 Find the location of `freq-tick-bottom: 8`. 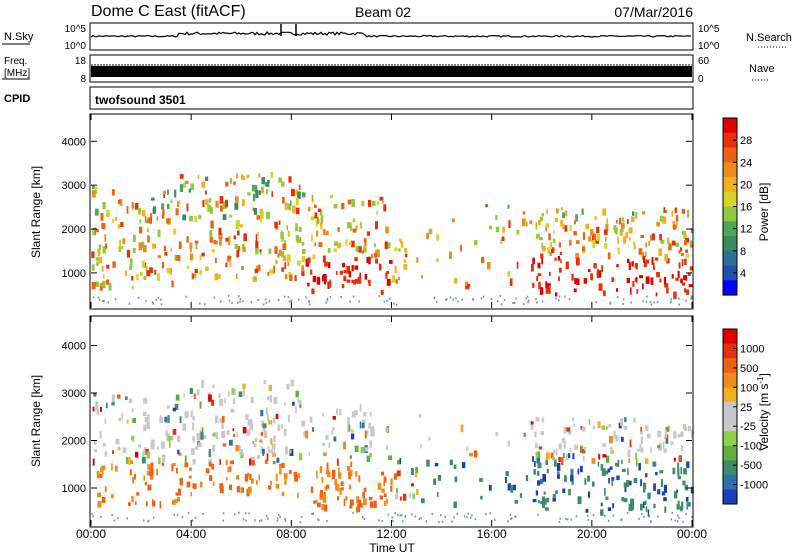

freq-tick-bottom: 8 is located at coordinates (83, 79).